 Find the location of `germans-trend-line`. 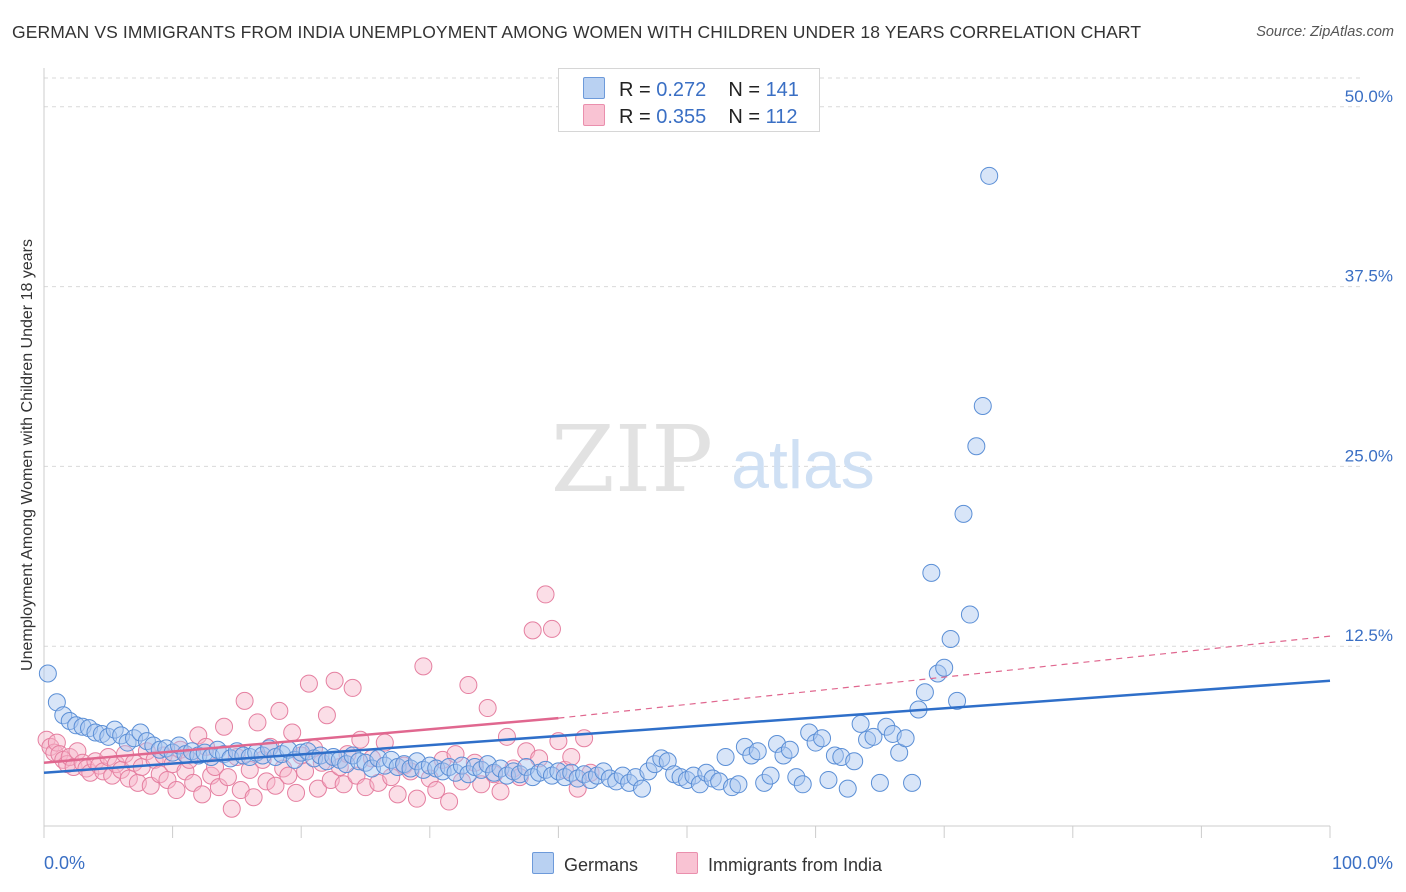

germans-trend-line is located at coordinates (687, 727).